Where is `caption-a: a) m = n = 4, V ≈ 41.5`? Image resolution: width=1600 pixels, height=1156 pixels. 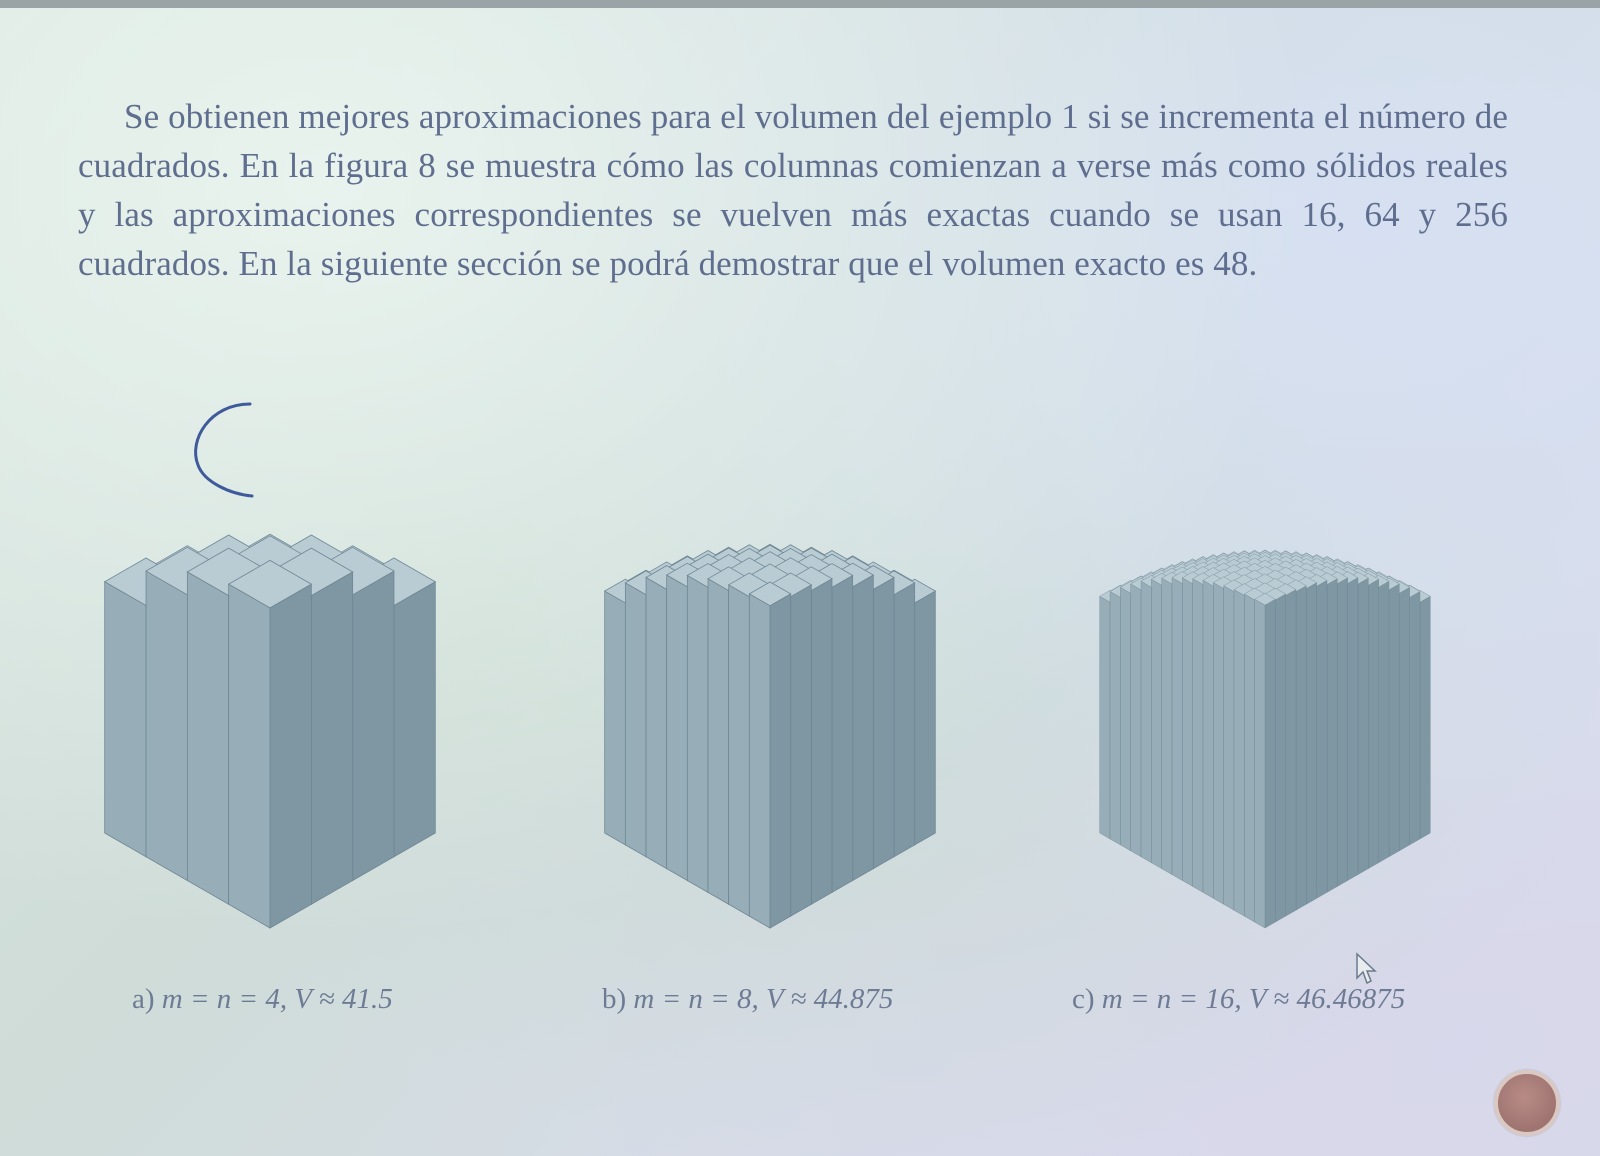 caption-a: a) m = n = 4, V ≈ 41.5 is located at coordinates (262, 999).